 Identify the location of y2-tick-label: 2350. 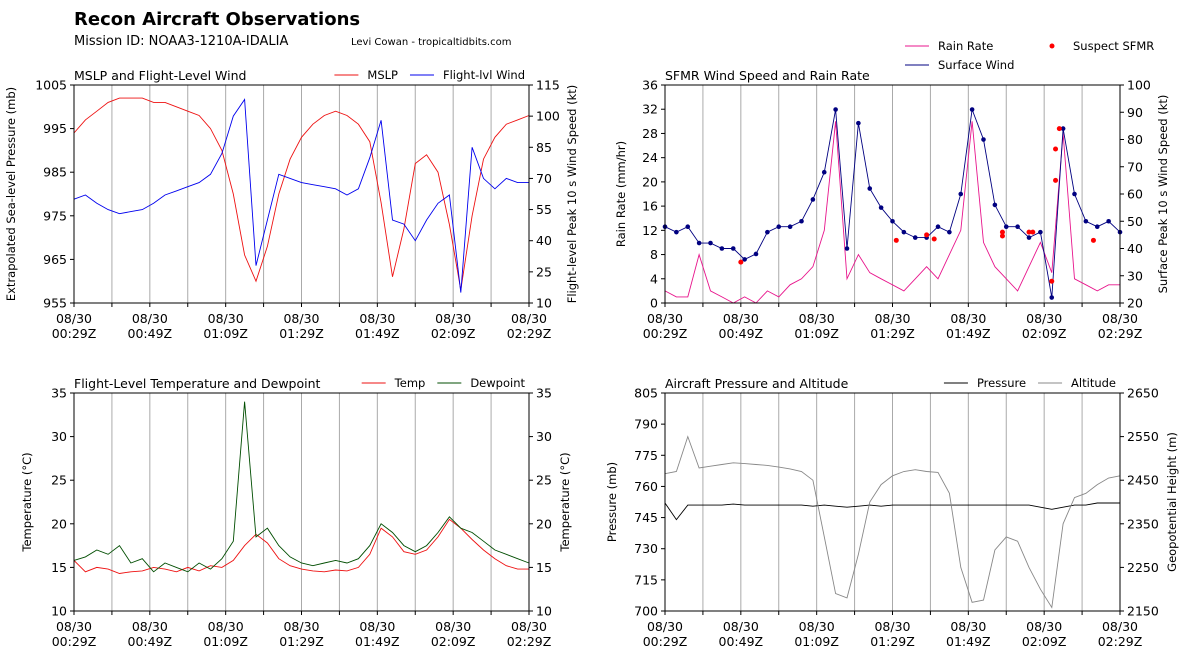
(1143, 523).